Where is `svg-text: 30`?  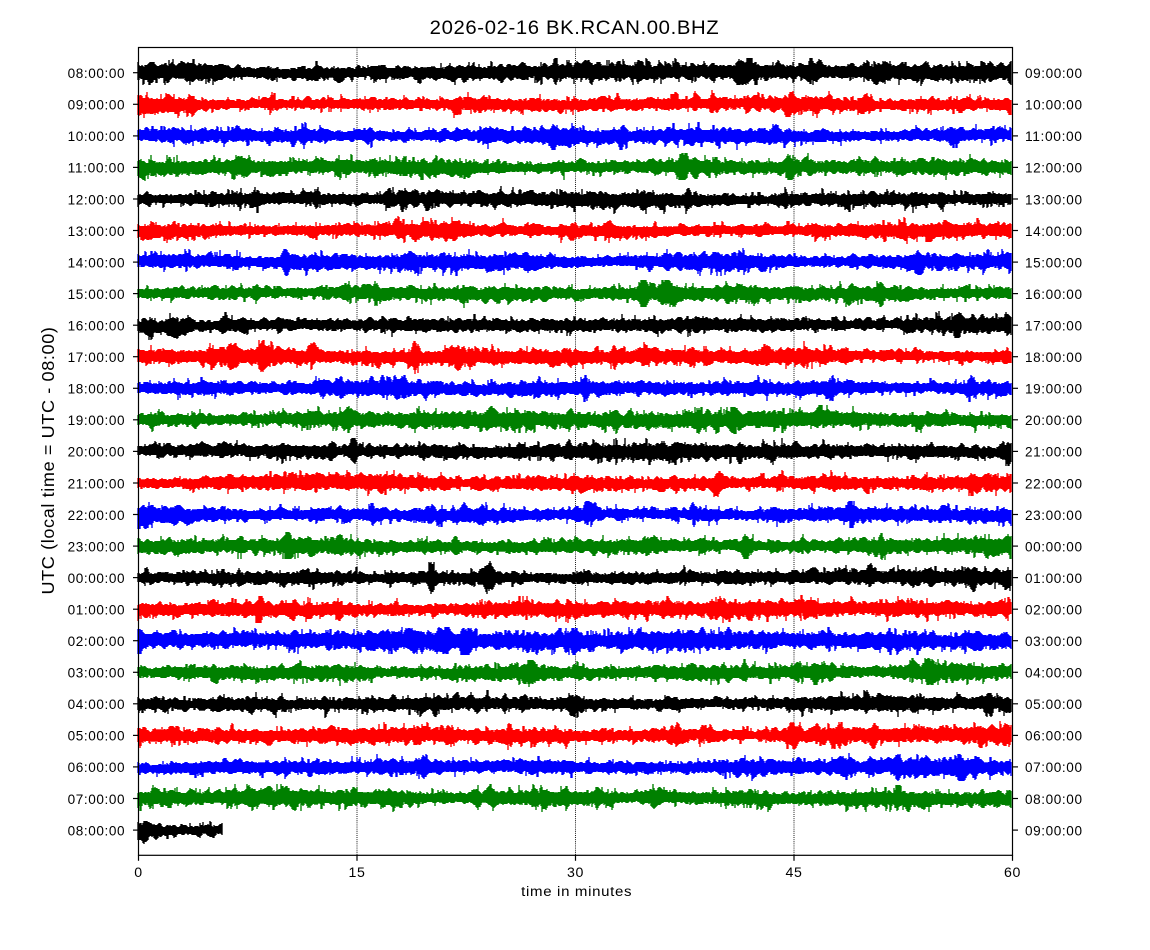
svg-text: 30 is located at coordinates (575, 872).